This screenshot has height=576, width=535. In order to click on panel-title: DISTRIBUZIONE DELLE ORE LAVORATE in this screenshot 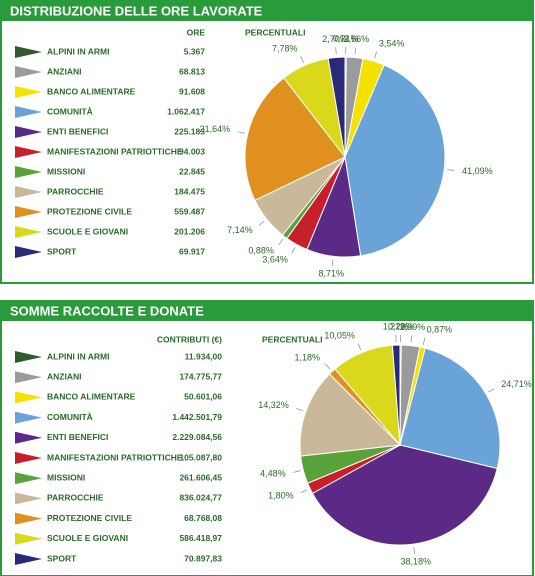, I will do `click(136, 10)`.